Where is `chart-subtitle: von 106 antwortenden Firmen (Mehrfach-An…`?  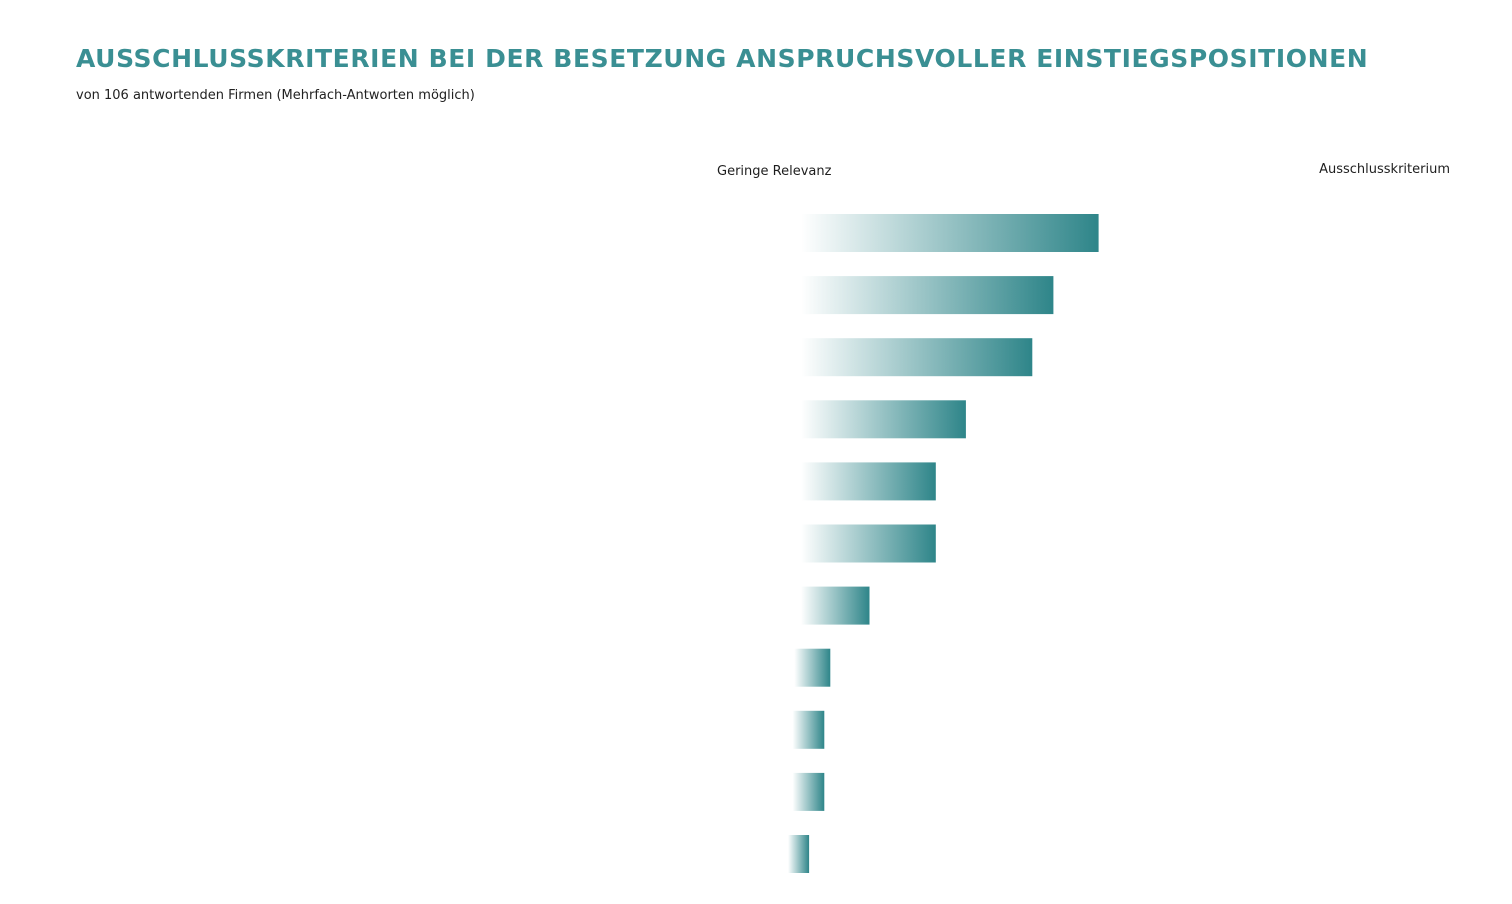 chart-subtitle: von 106 antwortenden Firmen (Mehrfach-An… is located at coordinates (275, 95).